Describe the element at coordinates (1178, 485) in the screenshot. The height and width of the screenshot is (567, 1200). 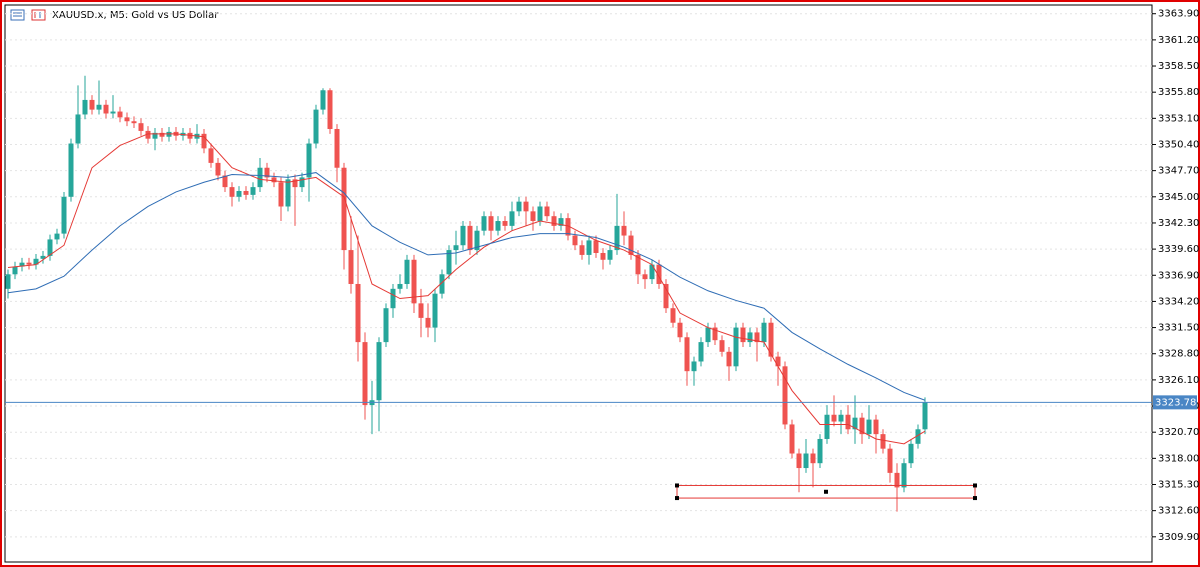
I see `y-tick-label: 3315.30` at that location.